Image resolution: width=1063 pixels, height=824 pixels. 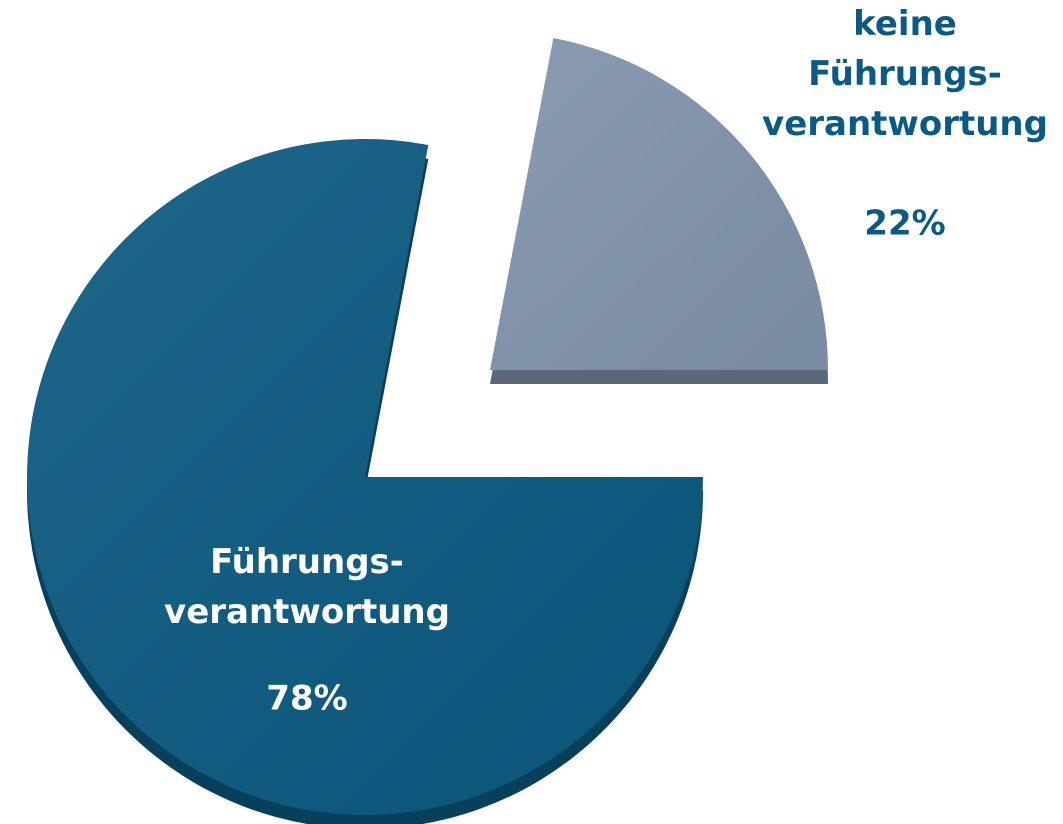 I want to click on value-label: 78%, so click(x=306, y=699).